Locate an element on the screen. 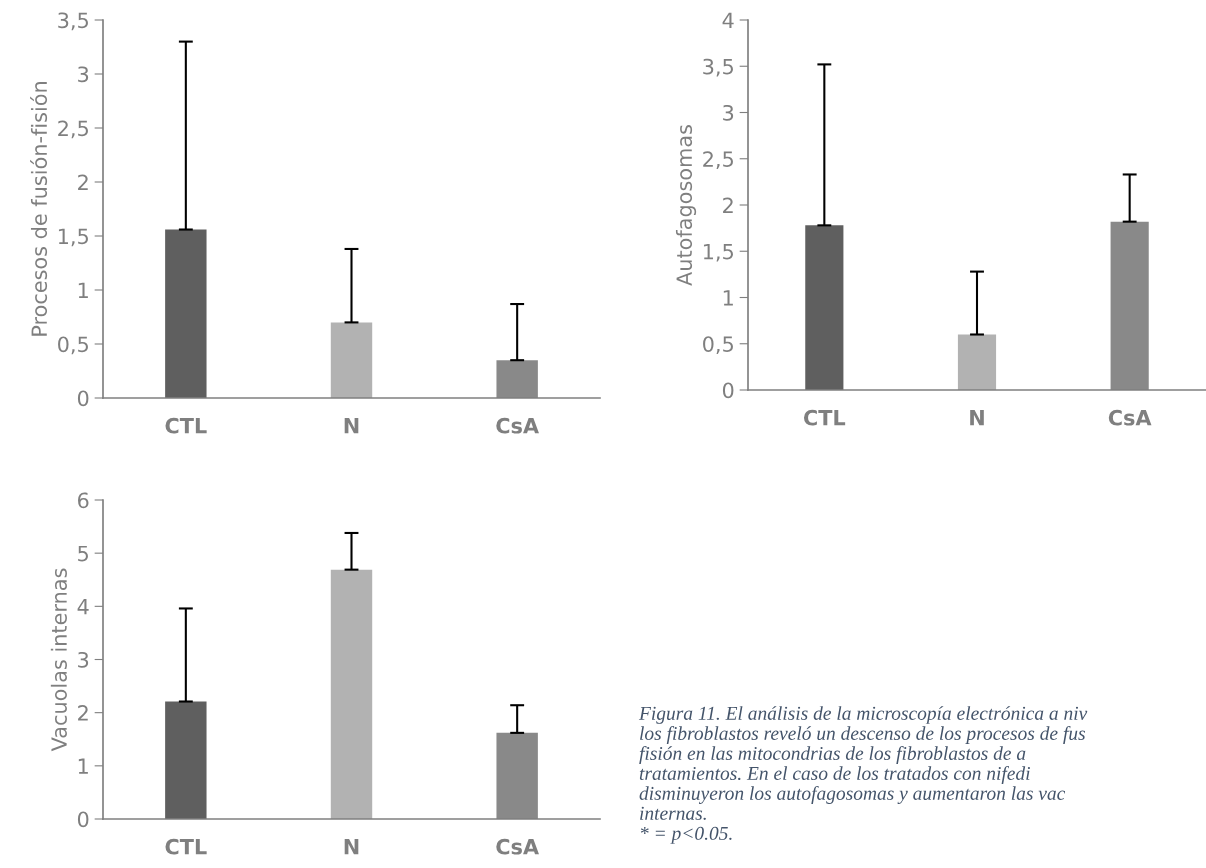  text: tratamientos. En el caso de los tratados con nifedi is located at coordinates (834, 775).